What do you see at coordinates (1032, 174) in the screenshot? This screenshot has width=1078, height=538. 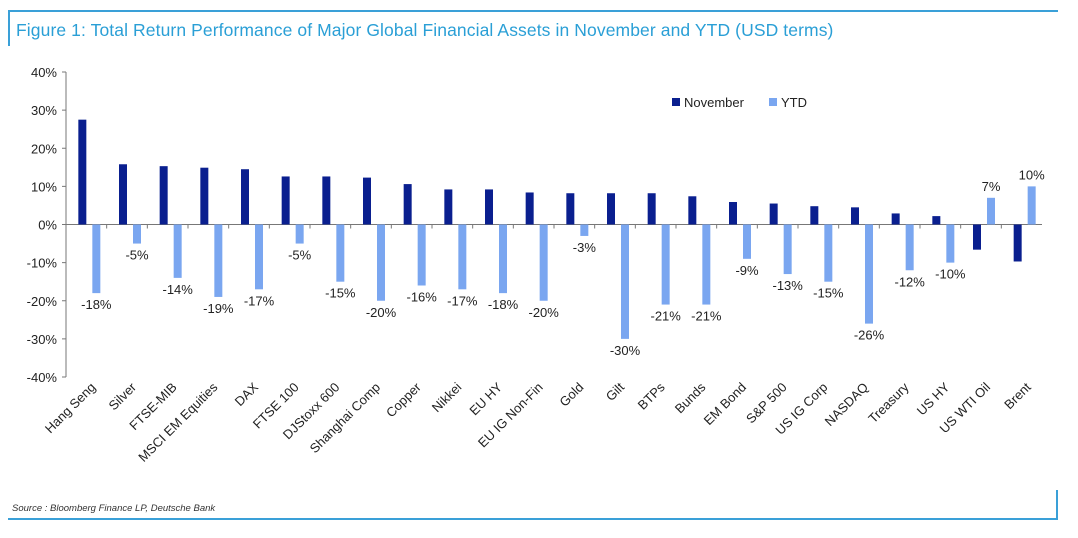 I see `data-label-ytd: 10%` at bounding box center [1032, 174].